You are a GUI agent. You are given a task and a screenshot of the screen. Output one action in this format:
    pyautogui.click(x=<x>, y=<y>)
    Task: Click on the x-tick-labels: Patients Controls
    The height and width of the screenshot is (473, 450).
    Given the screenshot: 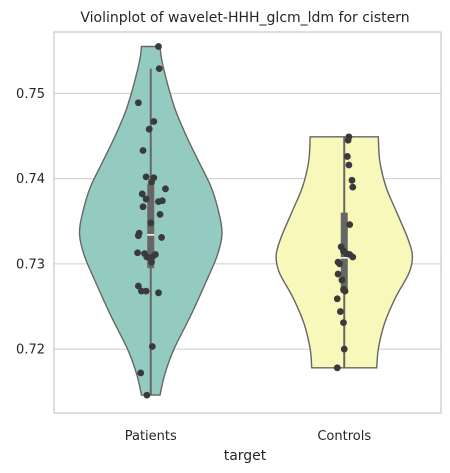 What is the action you would take?
    pyautogui.click(x=248, y=436)
    